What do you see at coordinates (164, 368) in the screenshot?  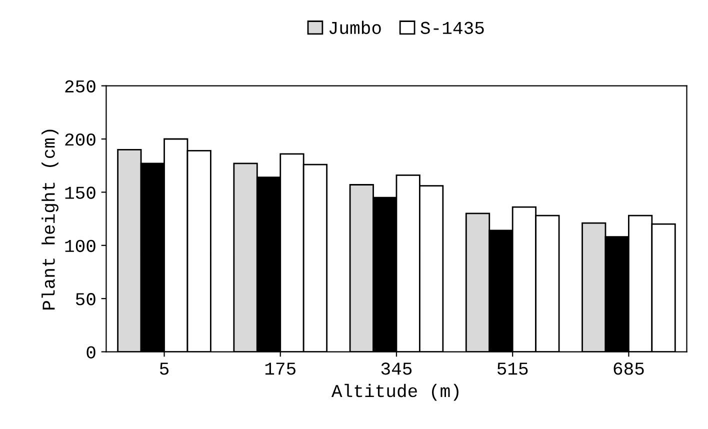 I see `x-tick-label: 5` at bounding box center [164, 368].